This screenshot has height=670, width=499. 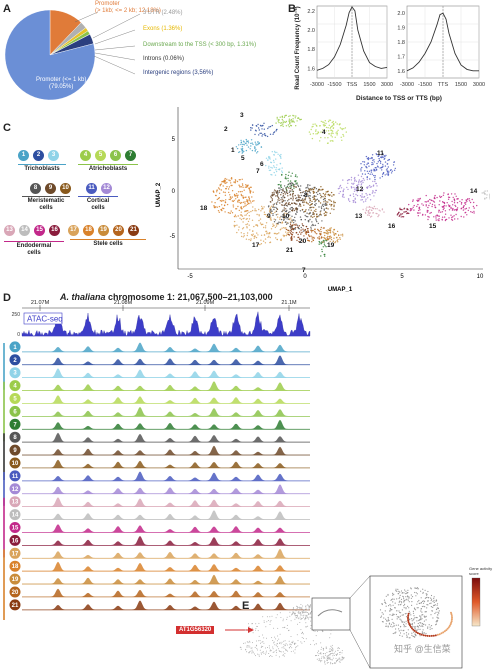 I want to click on cluster-track-number: 2, so click(x=15, y=361).